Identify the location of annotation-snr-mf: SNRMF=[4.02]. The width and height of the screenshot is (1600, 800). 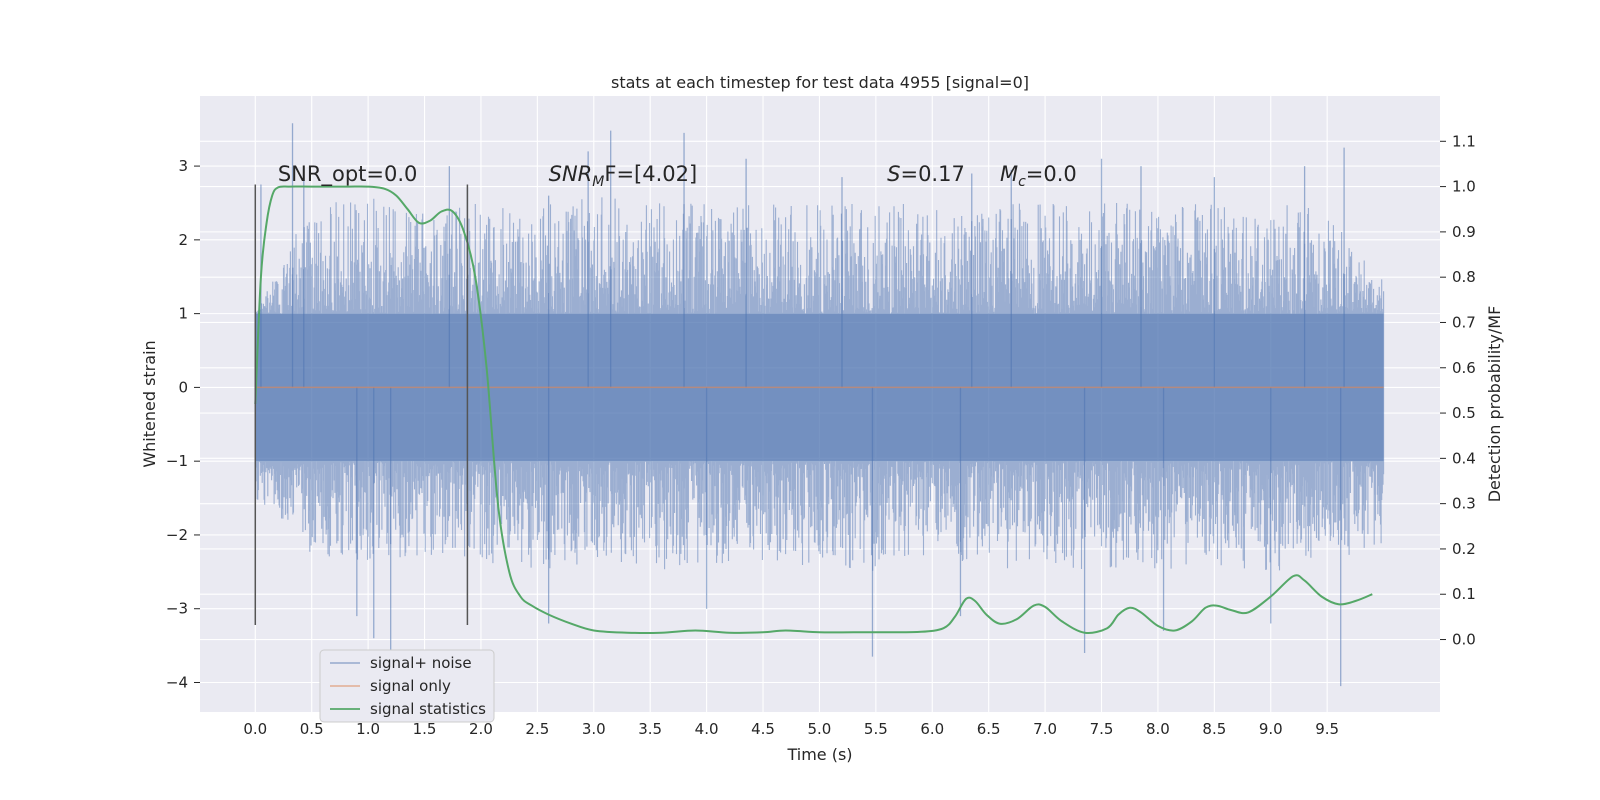
(623, 176).